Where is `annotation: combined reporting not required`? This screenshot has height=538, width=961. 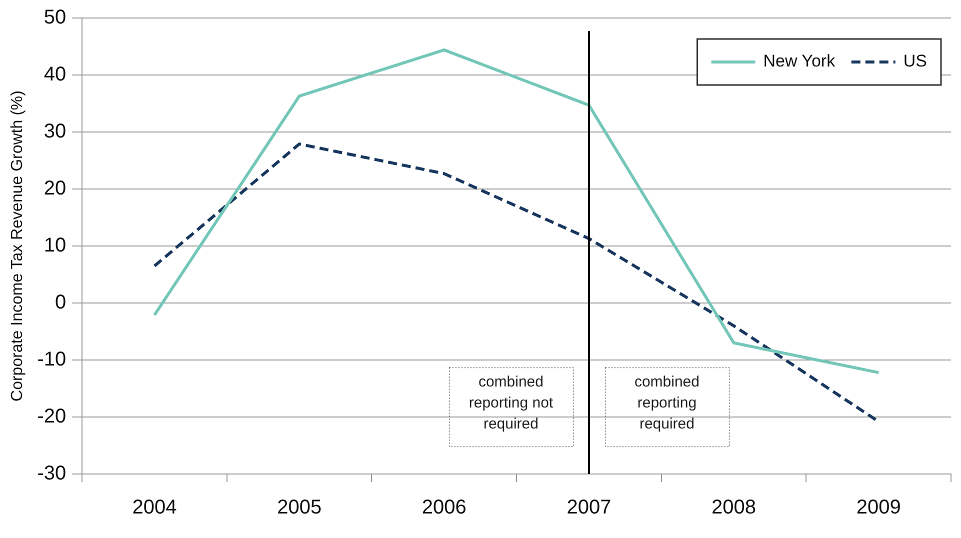 annotation: combined reporting not required is located at coordinates (511, 403).